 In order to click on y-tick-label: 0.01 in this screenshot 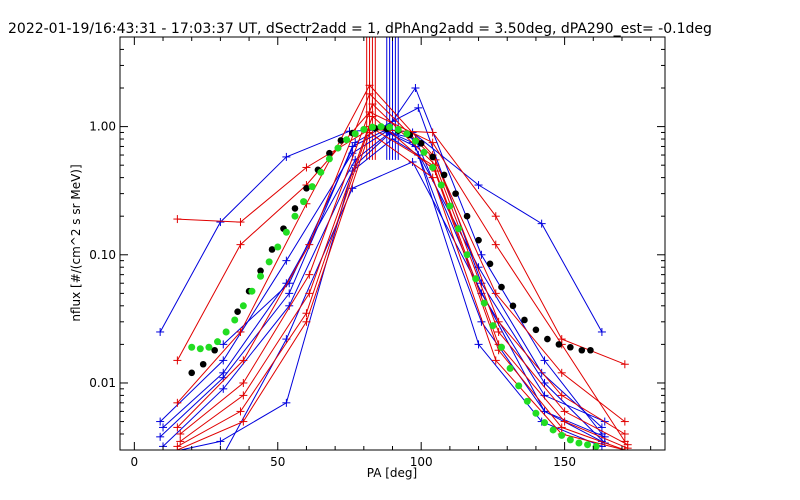, I will do `click(102, 383)`.